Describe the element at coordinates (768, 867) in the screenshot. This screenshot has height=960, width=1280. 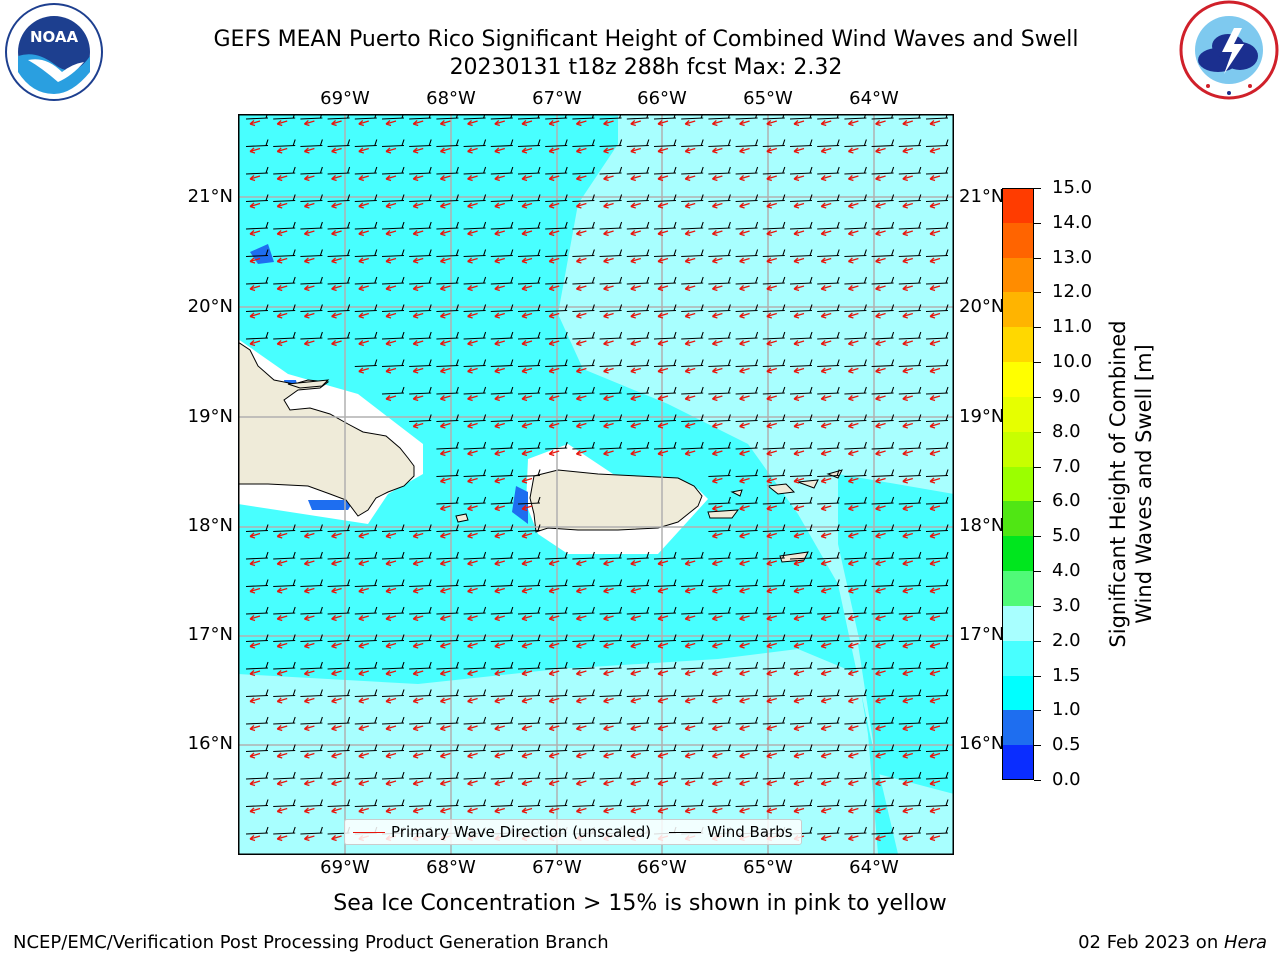
I see `lon-label-bottom: 65°W` at that location.